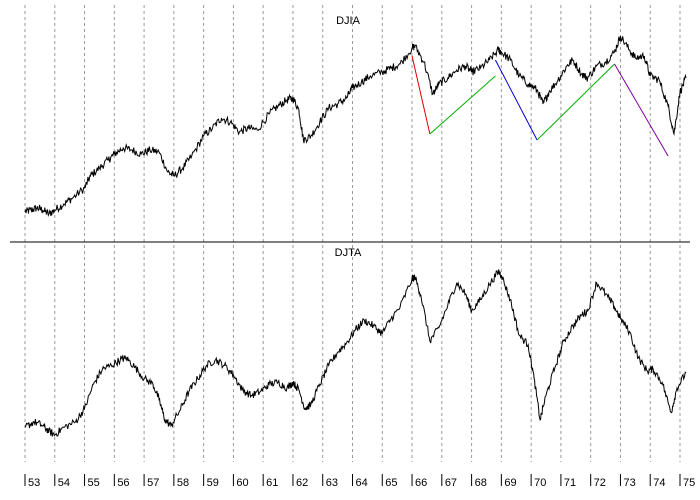  I want to click on djia-trendlines, so click(540, 106).